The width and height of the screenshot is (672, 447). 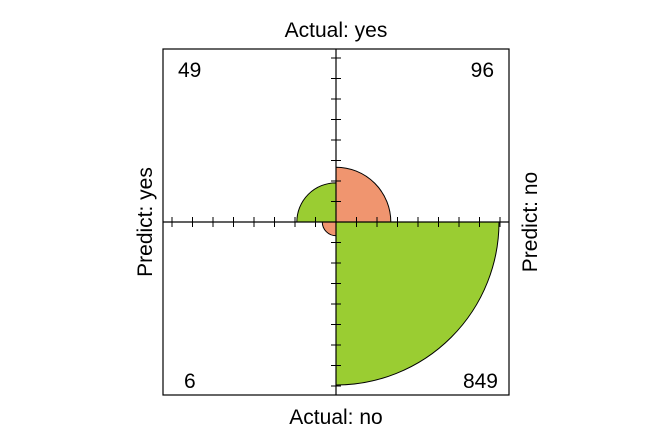 I want to click on wedges-group, so click(x=398, y=276).